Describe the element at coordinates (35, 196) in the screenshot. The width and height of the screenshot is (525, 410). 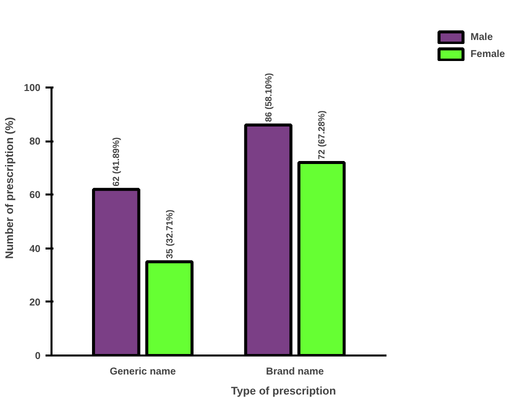
I see `y-tick-label: 60` at that location.